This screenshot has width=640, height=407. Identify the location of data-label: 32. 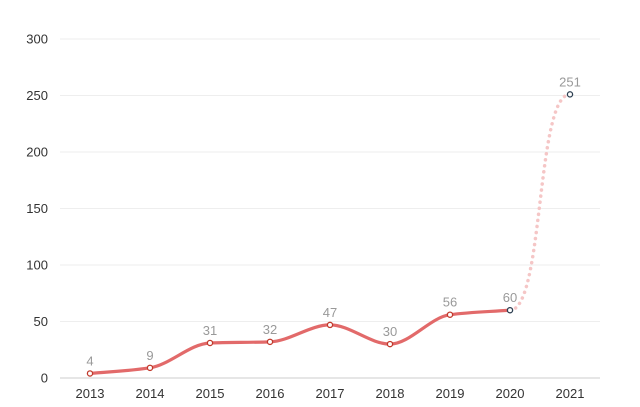
(270, 329).